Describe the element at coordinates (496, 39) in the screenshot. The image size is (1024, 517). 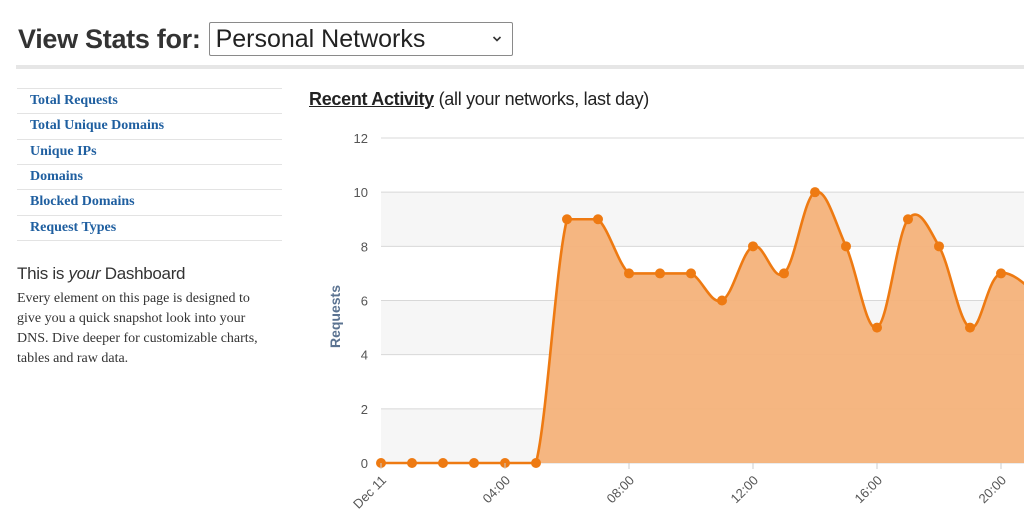
I see `chevron-down-icon` at that location.